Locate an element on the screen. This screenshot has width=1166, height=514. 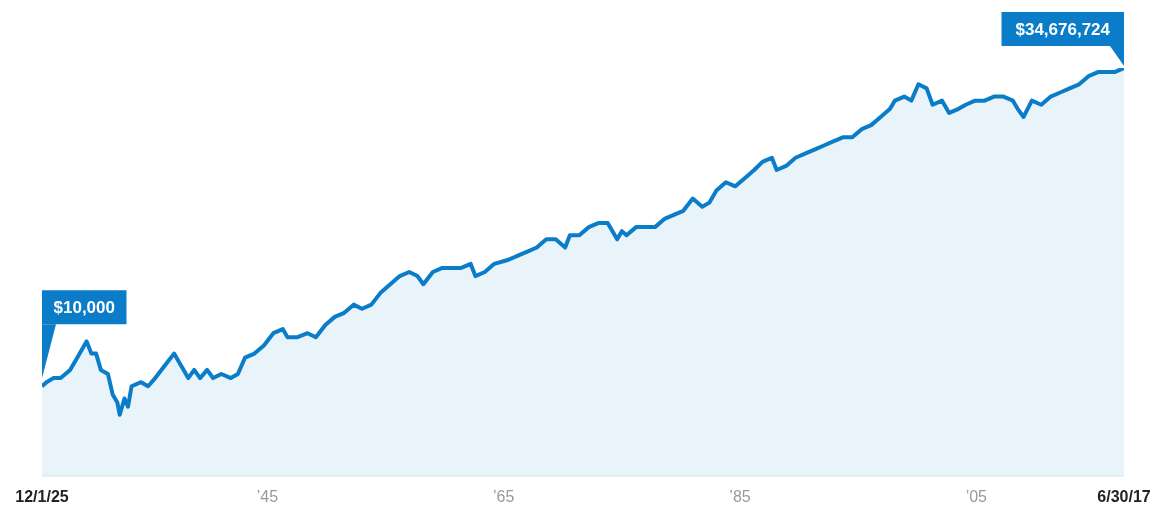
x-tick-label: ’05 is located at coordinates (976, 496).